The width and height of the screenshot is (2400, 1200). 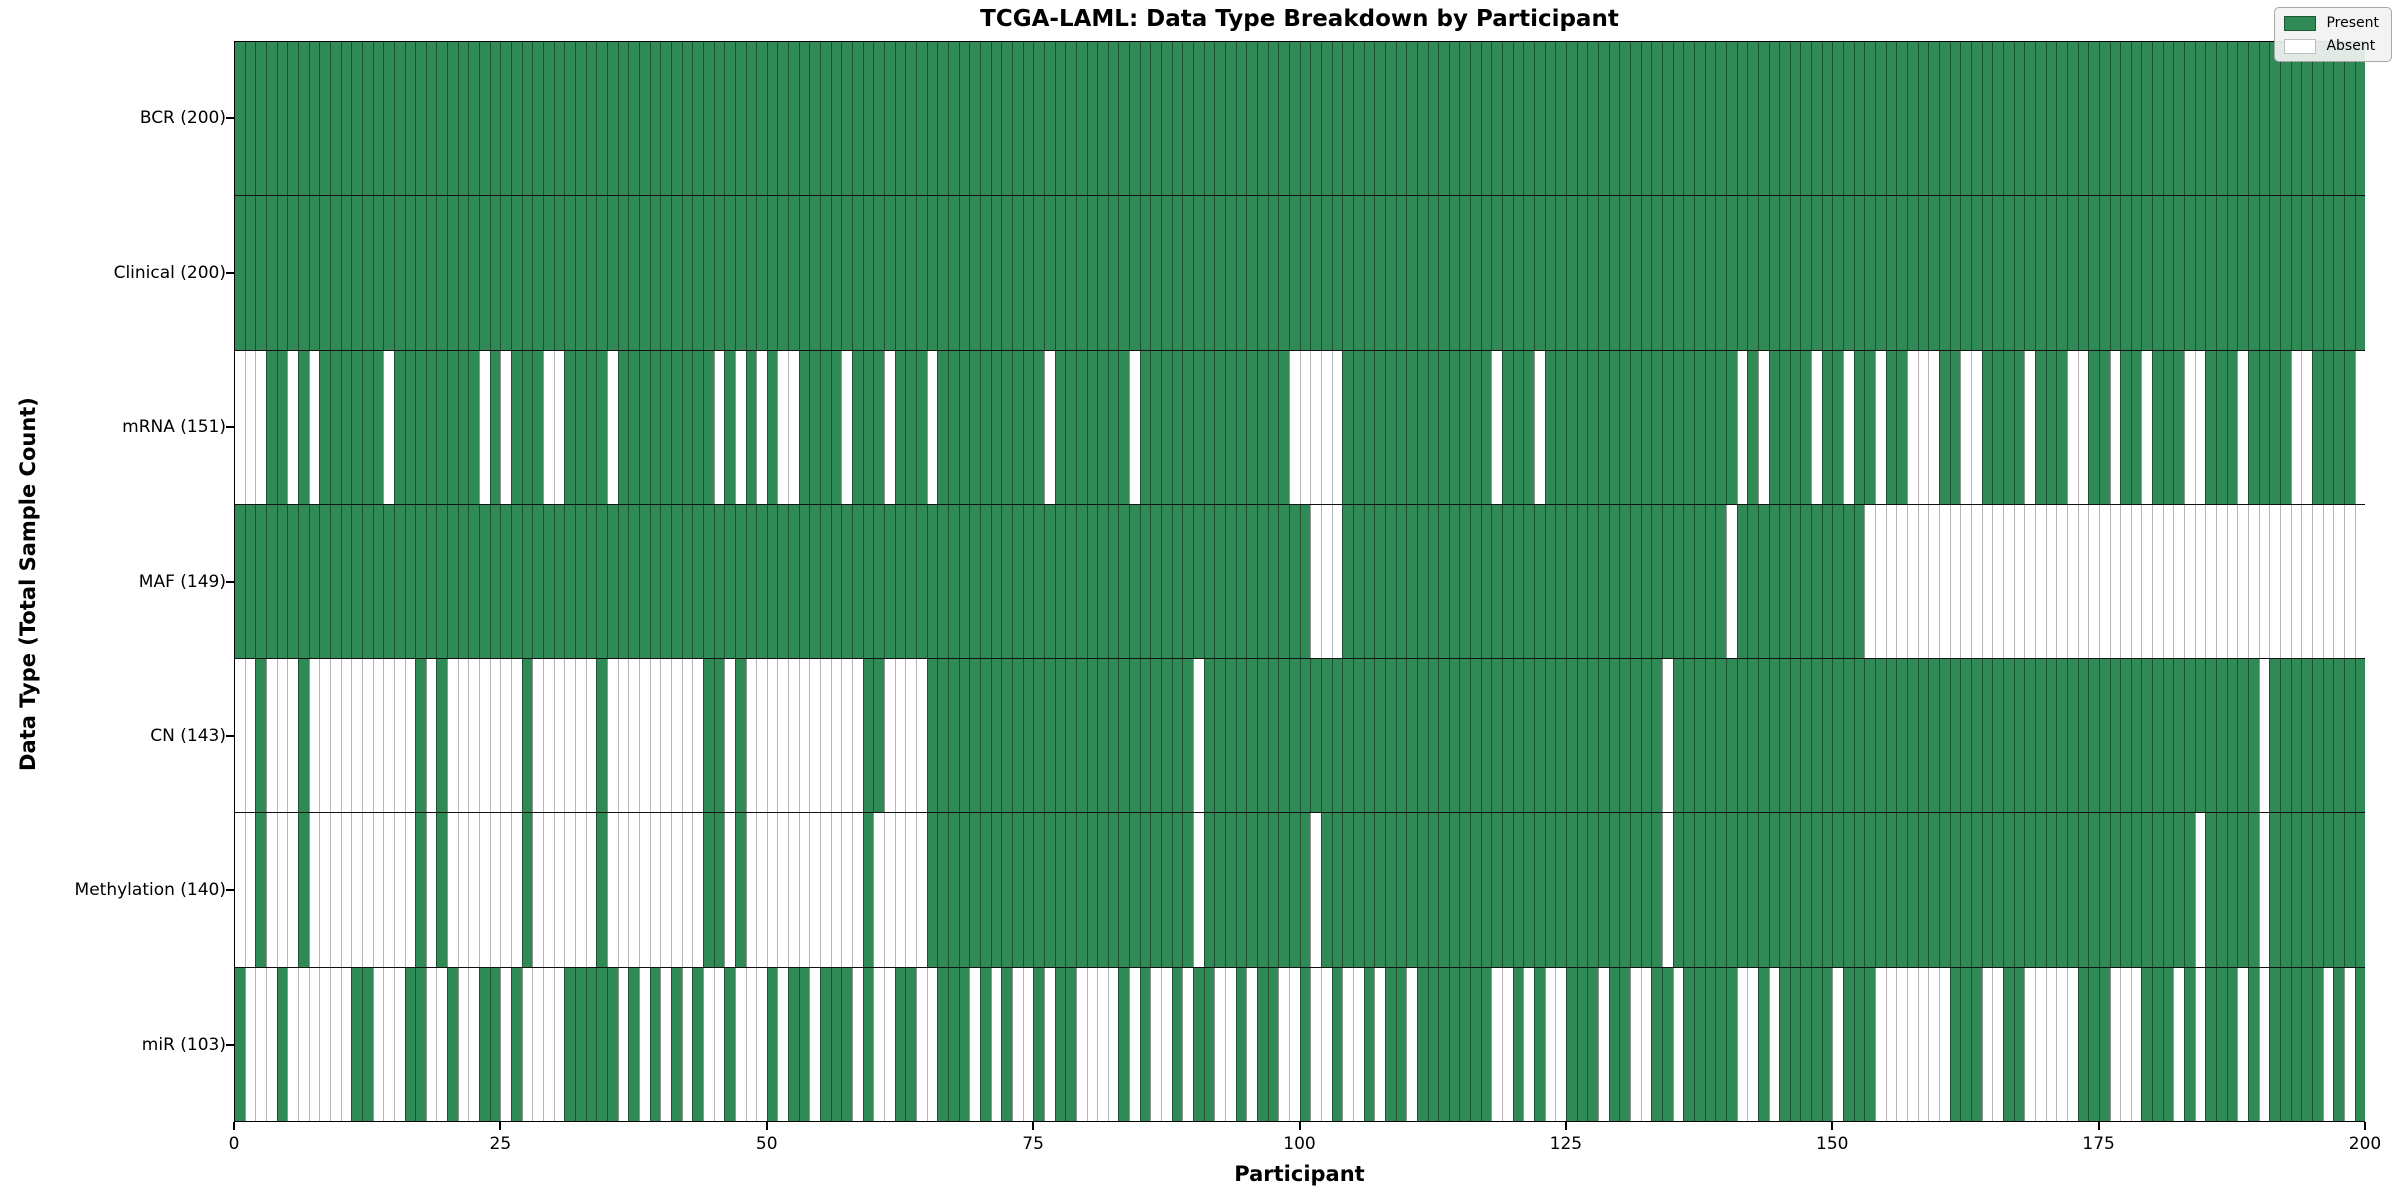 What do you see at coordinates (2029, 273) in the screenshot?
I see `cell-Clinical-p168` at bounding box center [2029, 273].